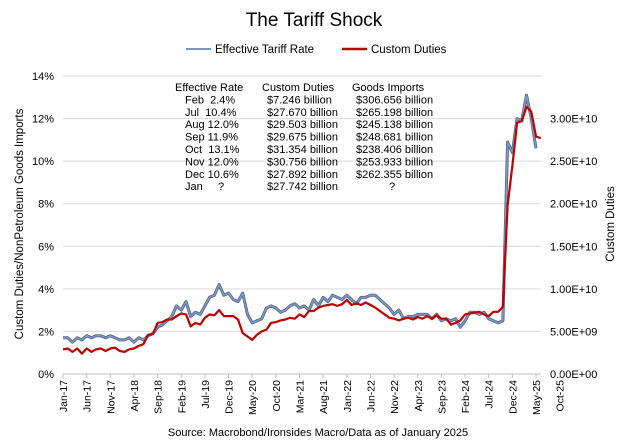 This screenshot has height=442, width=631. What do you see at coordinates (394, 125) in the screenshot?
I see `annotation-cell: $245.138 billion` at bounding box center [394, 125].